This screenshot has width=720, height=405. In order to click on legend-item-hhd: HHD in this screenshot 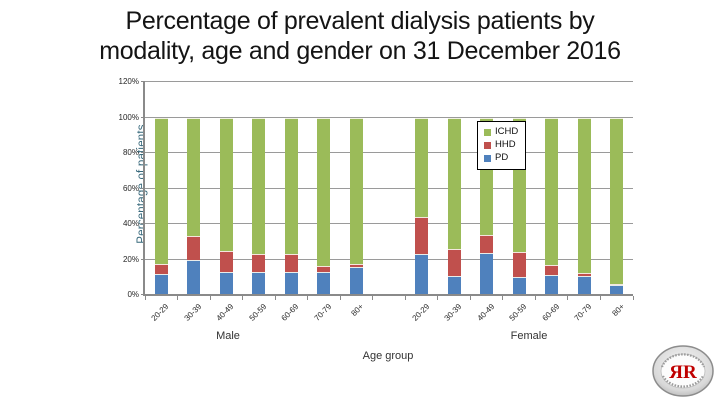, I will do `click(501, 145)`.